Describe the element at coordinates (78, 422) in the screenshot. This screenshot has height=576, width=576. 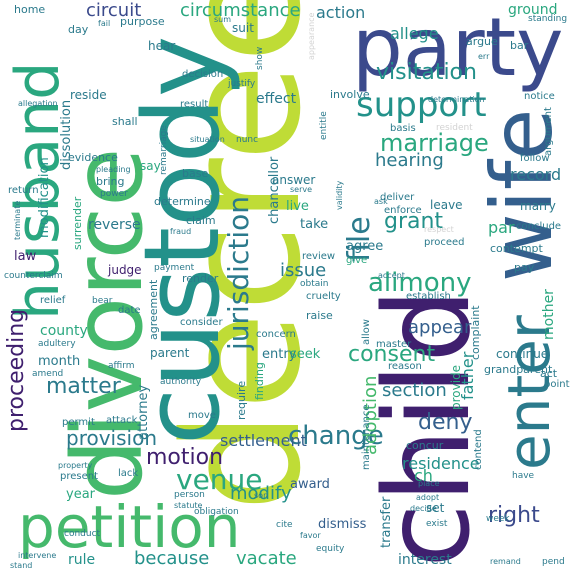
I see `word-permit: permit` at that location.